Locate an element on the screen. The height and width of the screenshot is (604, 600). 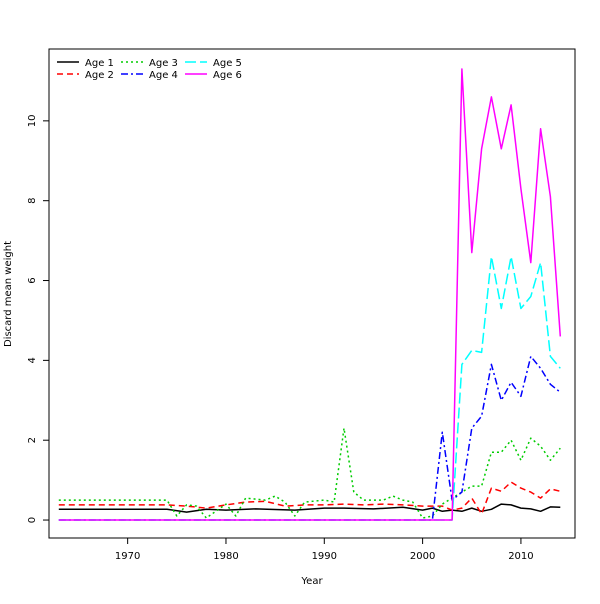
x-tick-label: 1980 is located at coordinates (225, 556).